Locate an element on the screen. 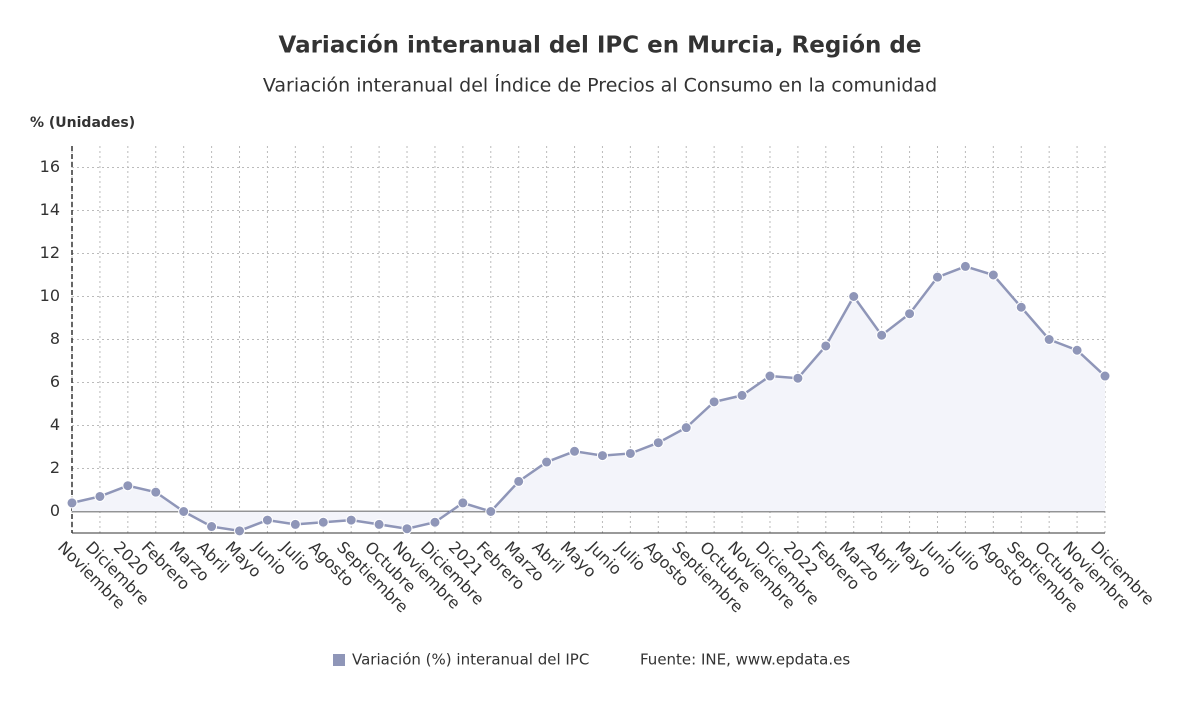  y-tick-label: 16 is located at coordinates (50, 166).